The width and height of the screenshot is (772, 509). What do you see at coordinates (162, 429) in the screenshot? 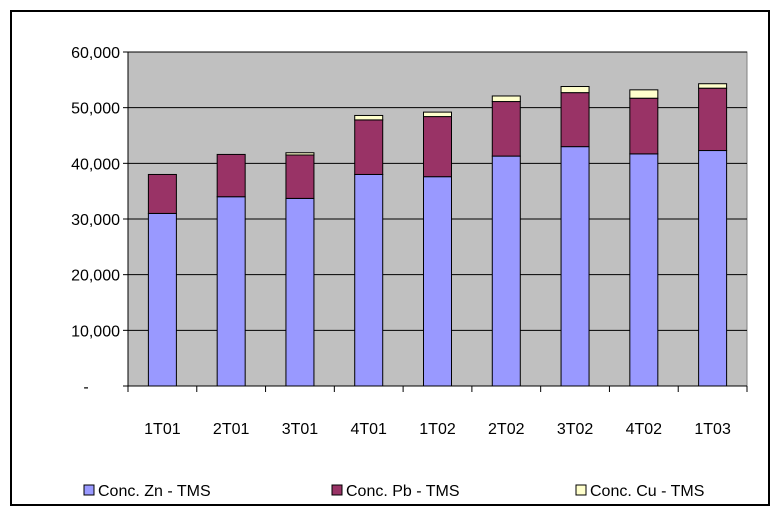
I see `x-tick-label: 1T01` at bounding box center [162, 429].